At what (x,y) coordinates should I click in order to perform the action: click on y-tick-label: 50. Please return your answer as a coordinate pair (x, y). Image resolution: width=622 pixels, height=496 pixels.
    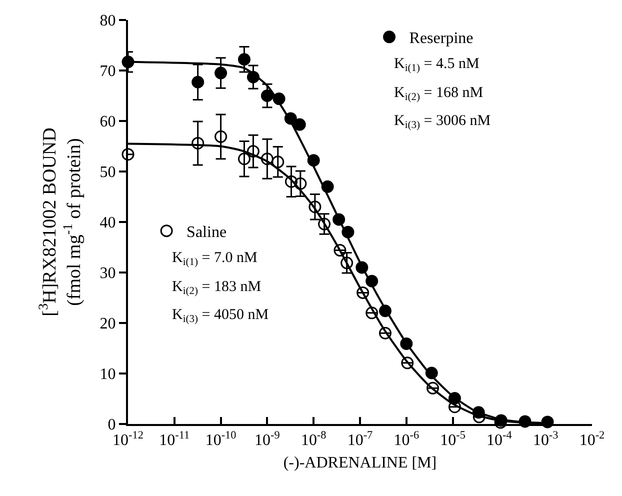
    Looking at the image, I should click on (108, 173).